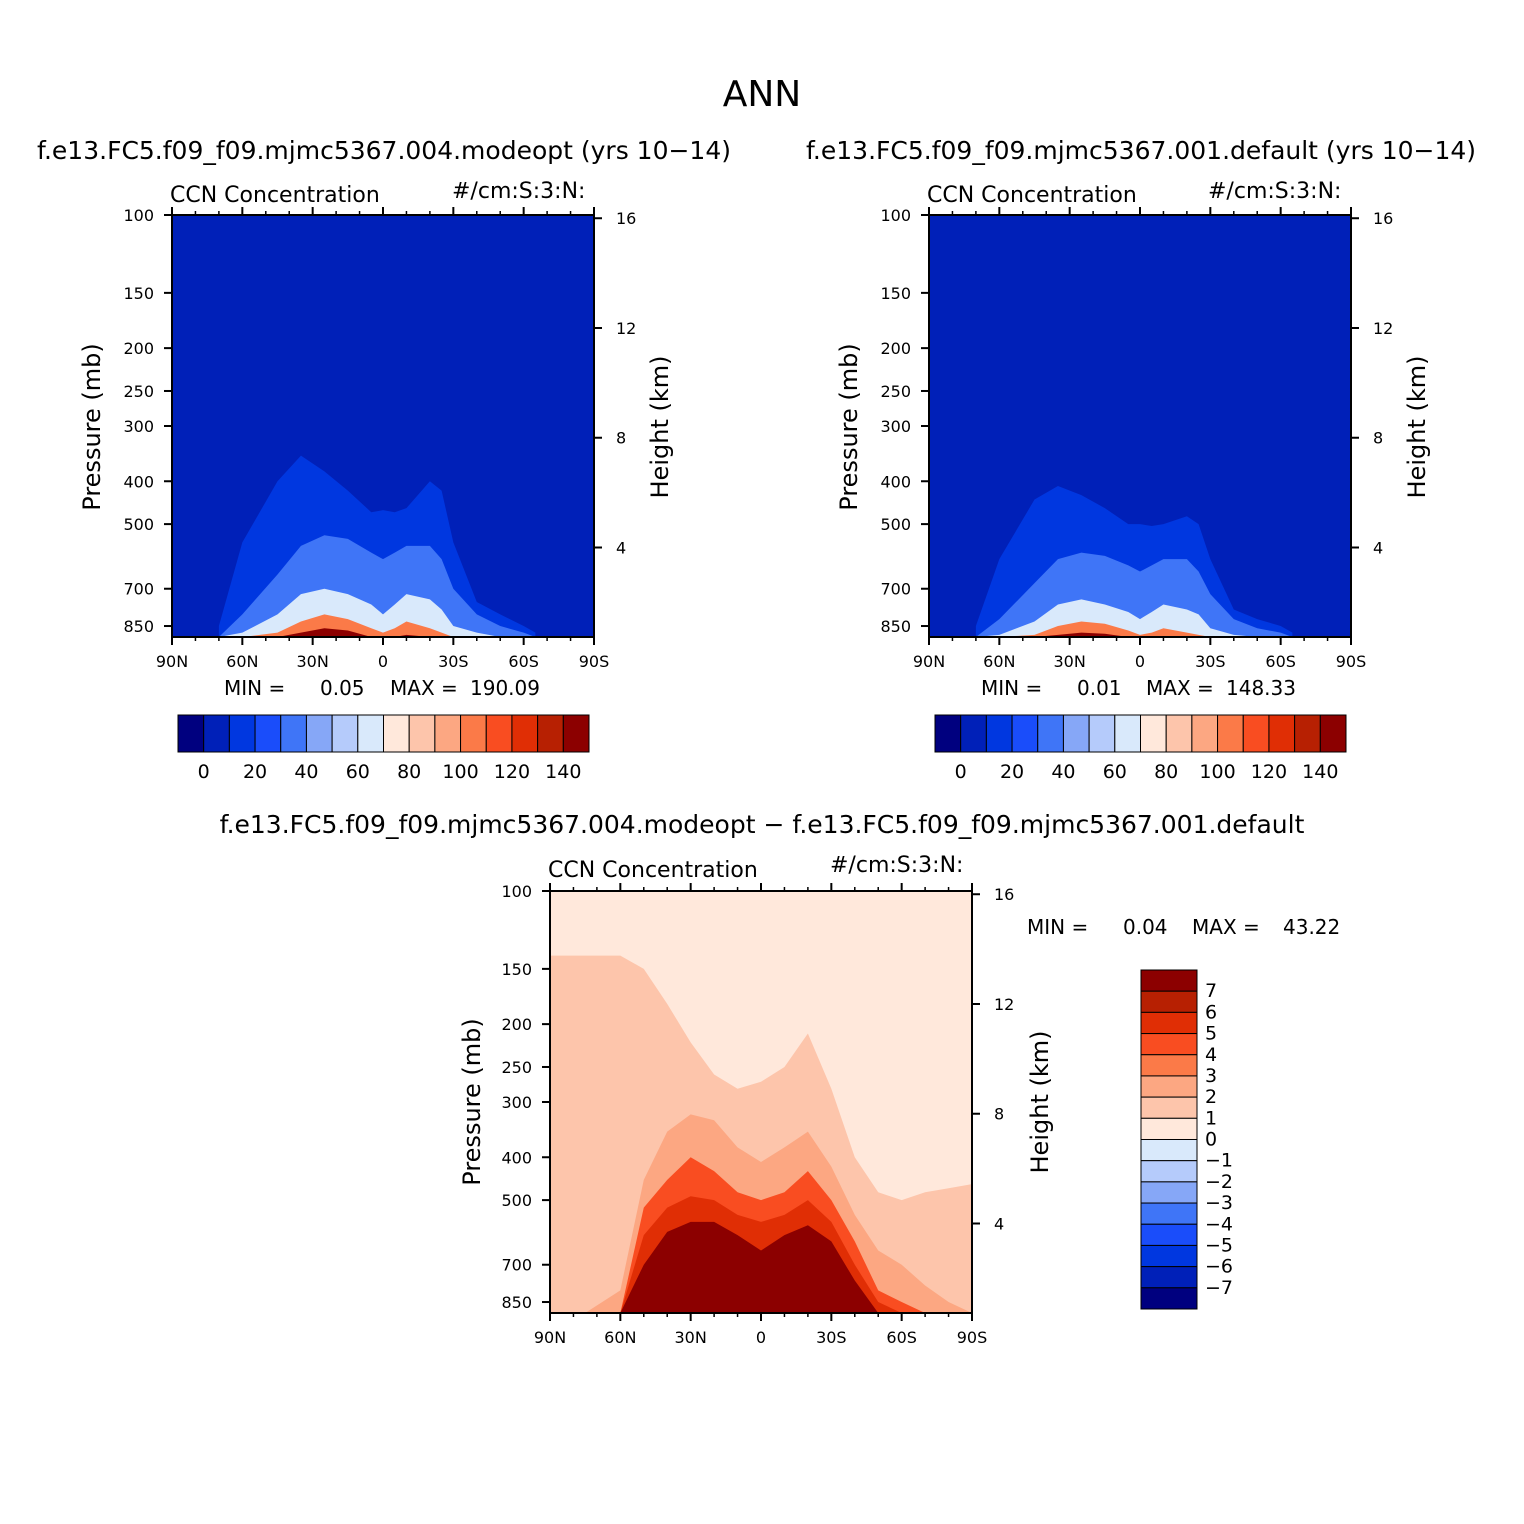  What do you see at coordinates (1219, 1224) in the screenshot?
I see `colorbar-label: −4` at bounding box center [1219, 1224].